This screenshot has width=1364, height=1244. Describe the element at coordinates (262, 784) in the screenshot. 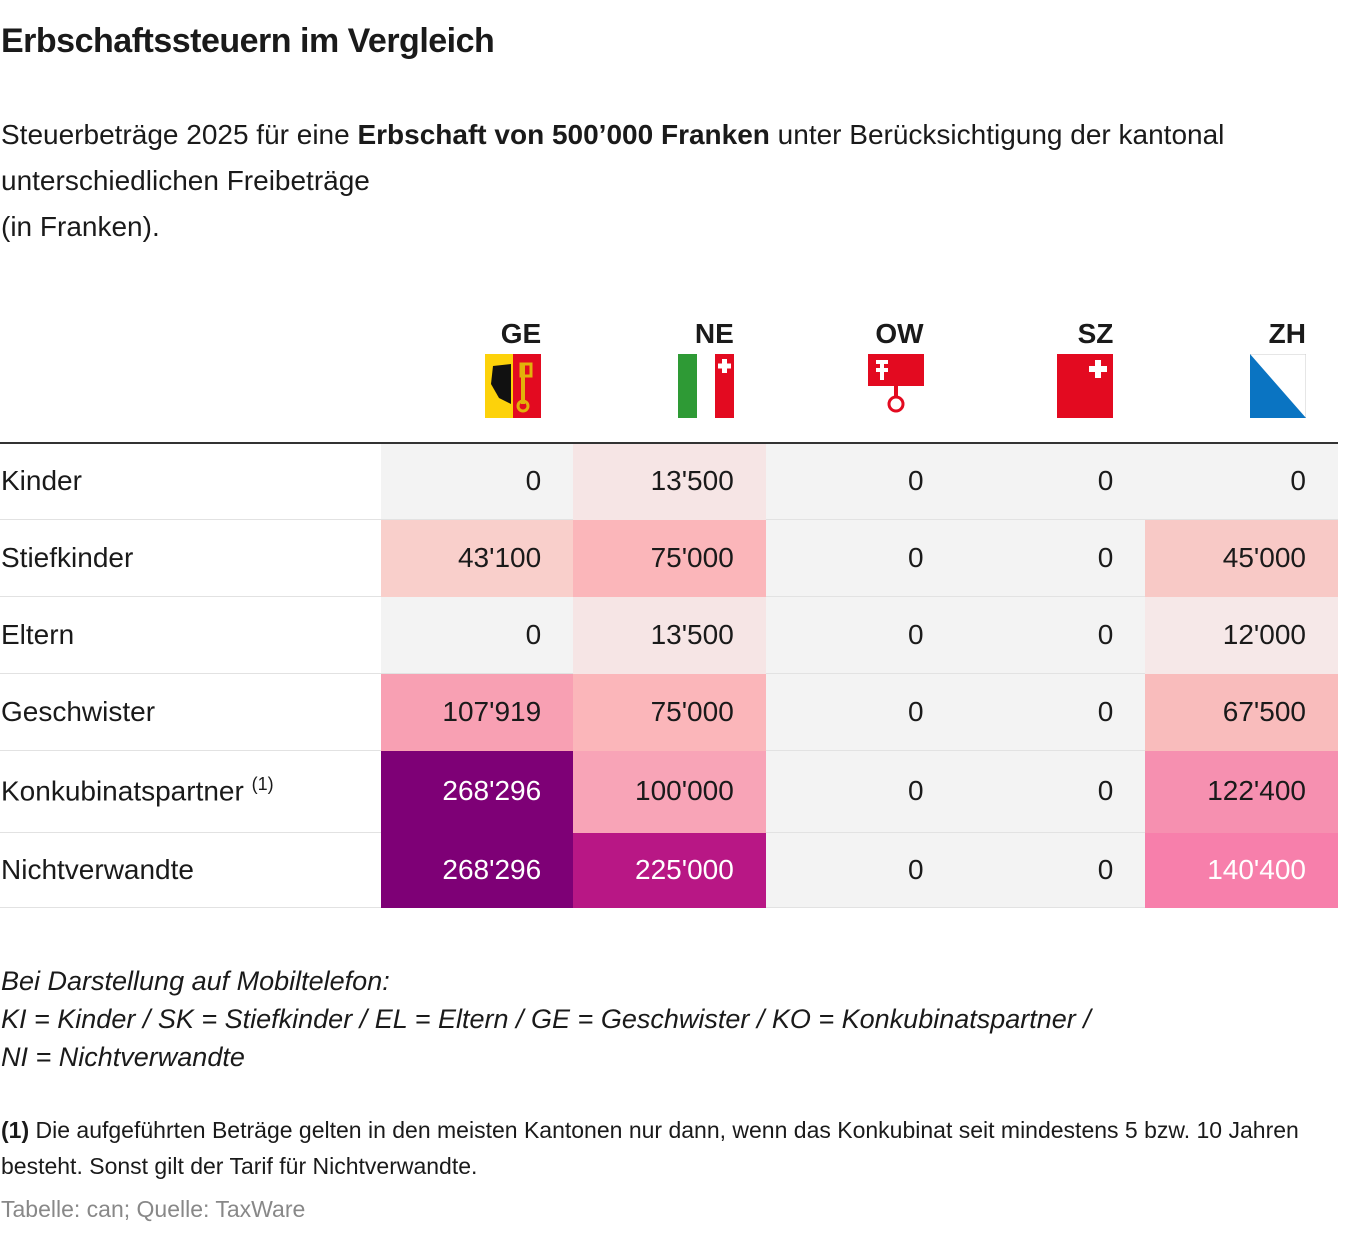

I see `footnote-ref: (1)` at that location.